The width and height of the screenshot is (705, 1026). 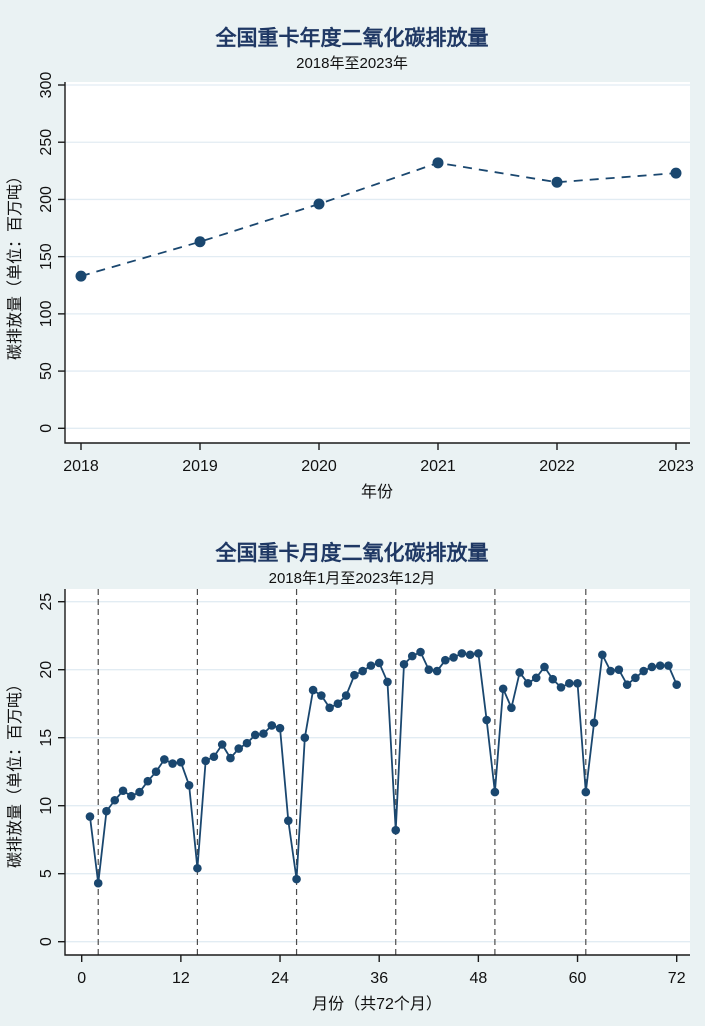 What do you see at coordinates (46, 313) in the screenshot?
I see `y-tick-label: 100` at bounding box center [46, 313].